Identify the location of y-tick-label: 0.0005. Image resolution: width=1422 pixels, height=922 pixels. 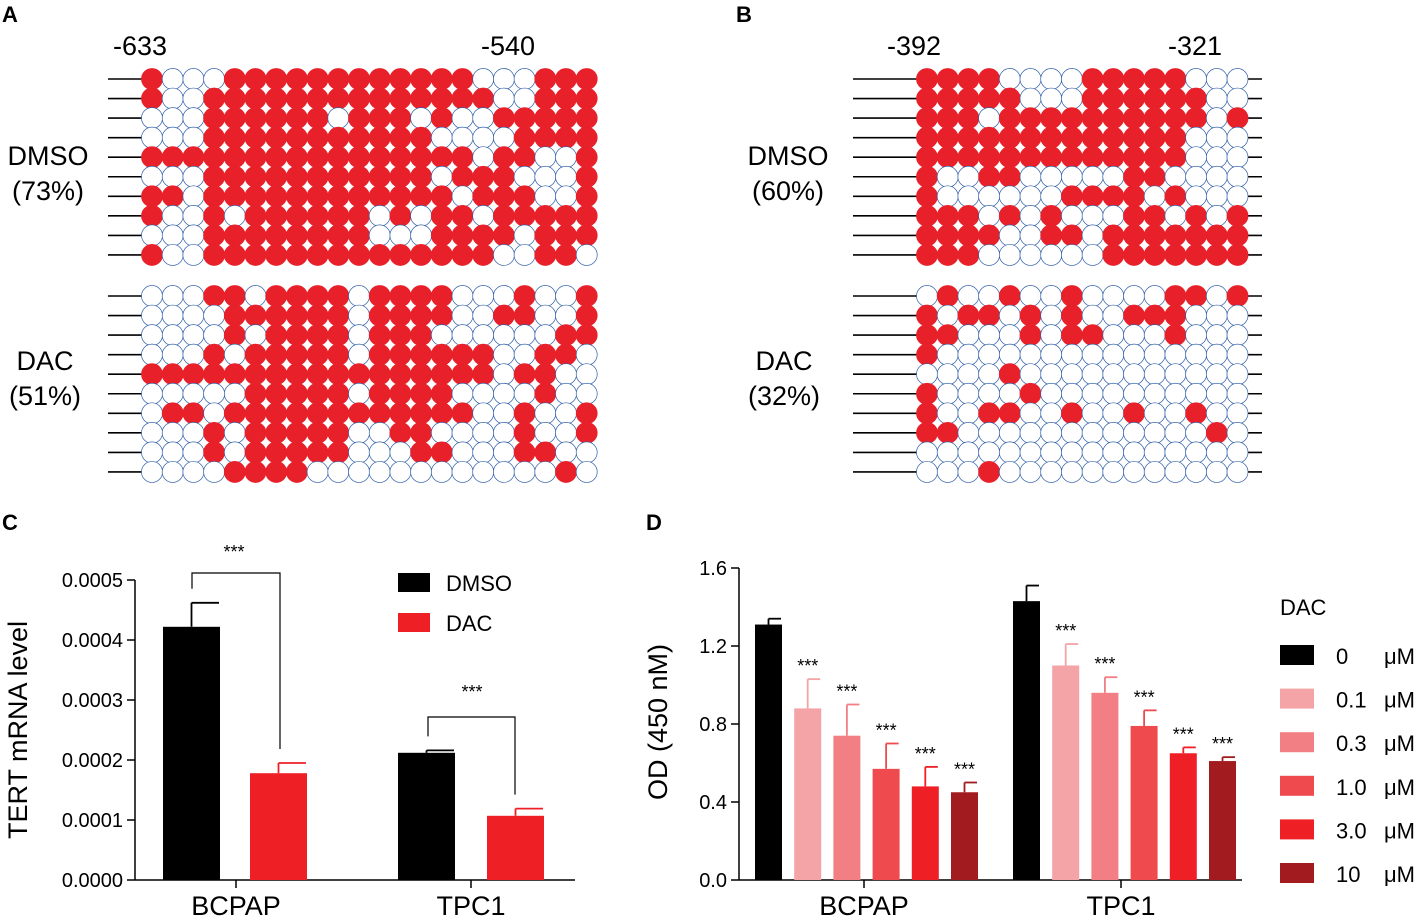
(92, 581).